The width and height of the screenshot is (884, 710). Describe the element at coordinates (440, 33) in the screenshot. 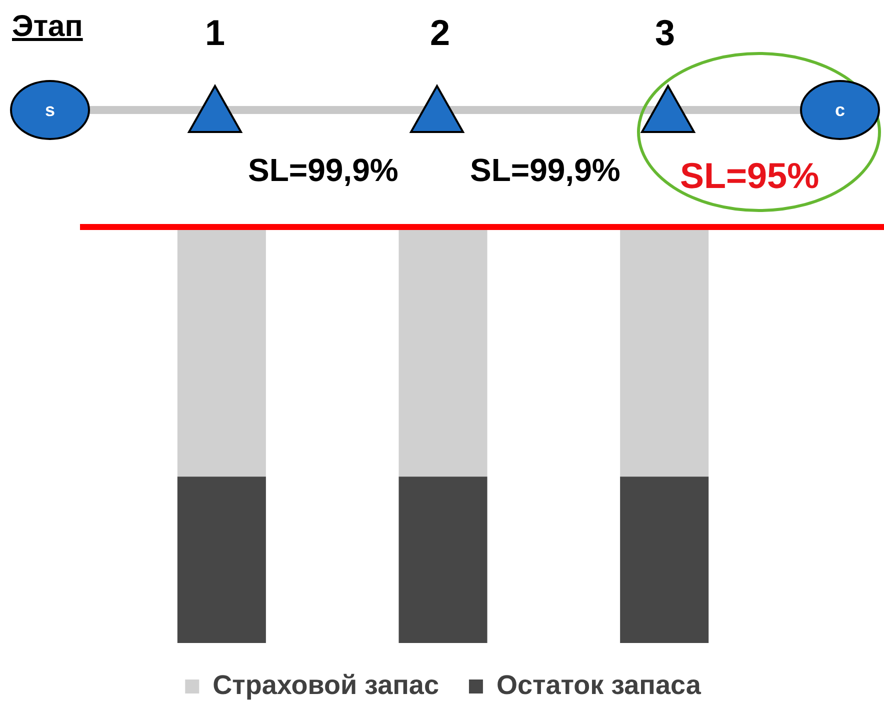

I see `text: 2` at that location.